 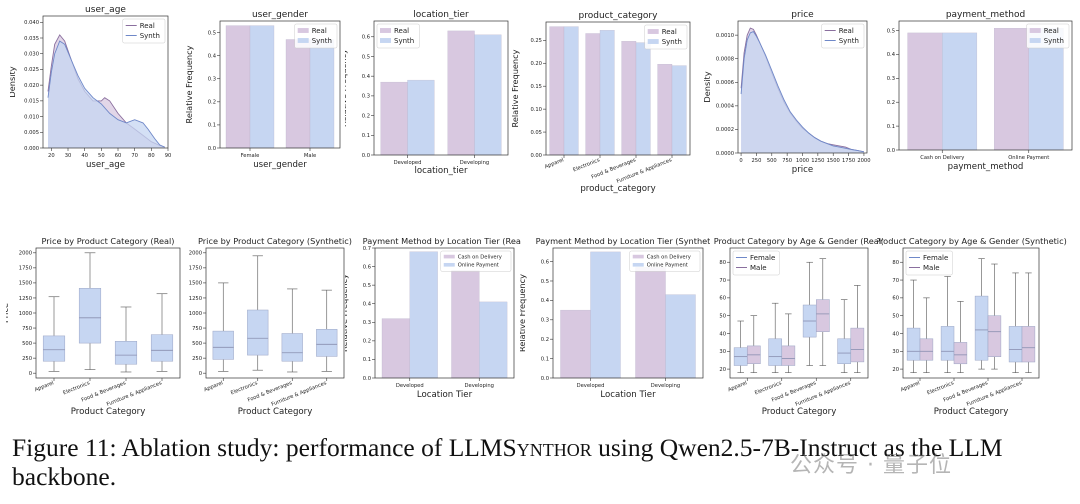 I want to click on chart-title: payment_method, so click(x=985, y=15).